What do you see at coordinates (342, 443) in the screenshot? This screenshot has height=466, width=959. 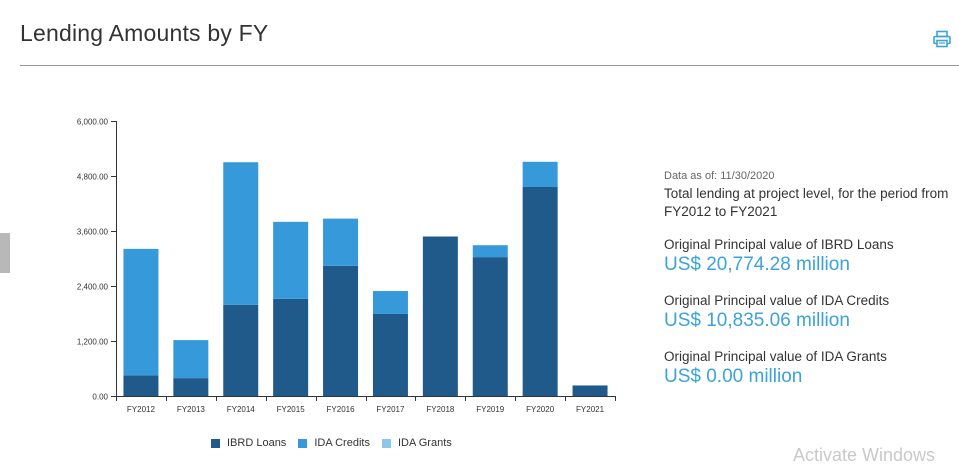 I see `legend-label-ida-credits: IDA Credits` at bounding box center [342, 443].